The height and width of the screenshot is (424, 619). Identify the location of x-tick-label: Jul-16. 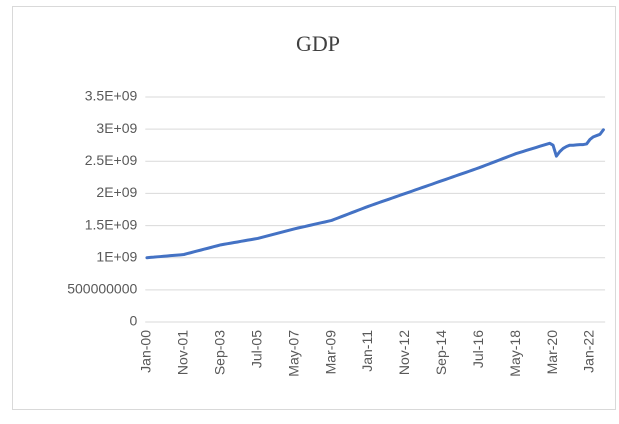
(478, 349).